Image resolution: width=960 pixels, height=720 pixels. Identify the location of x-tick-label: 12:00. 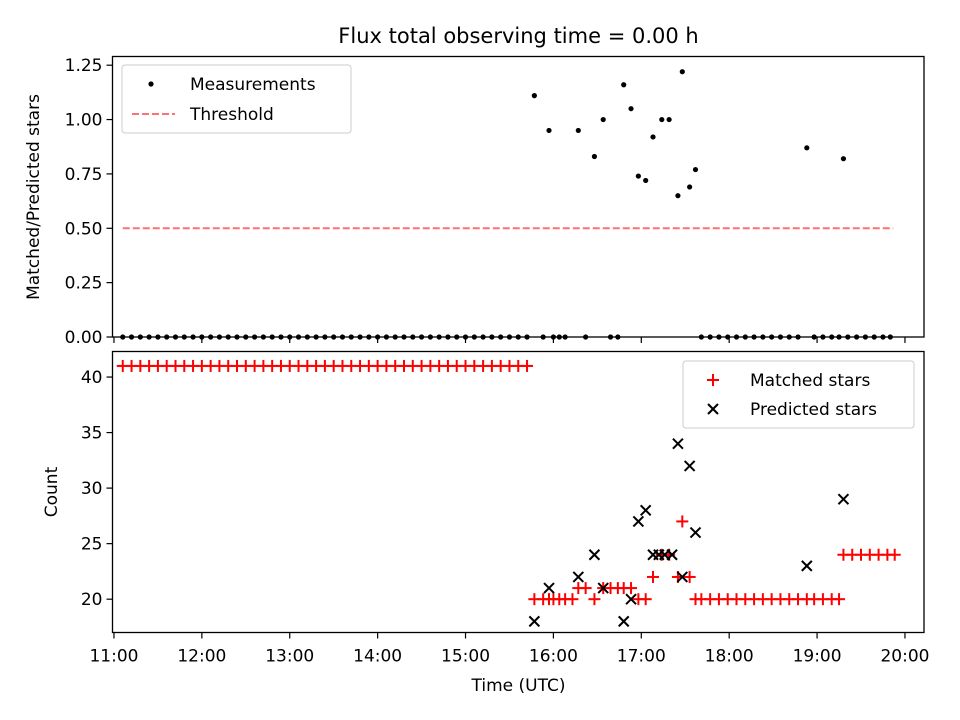
(201, 657).